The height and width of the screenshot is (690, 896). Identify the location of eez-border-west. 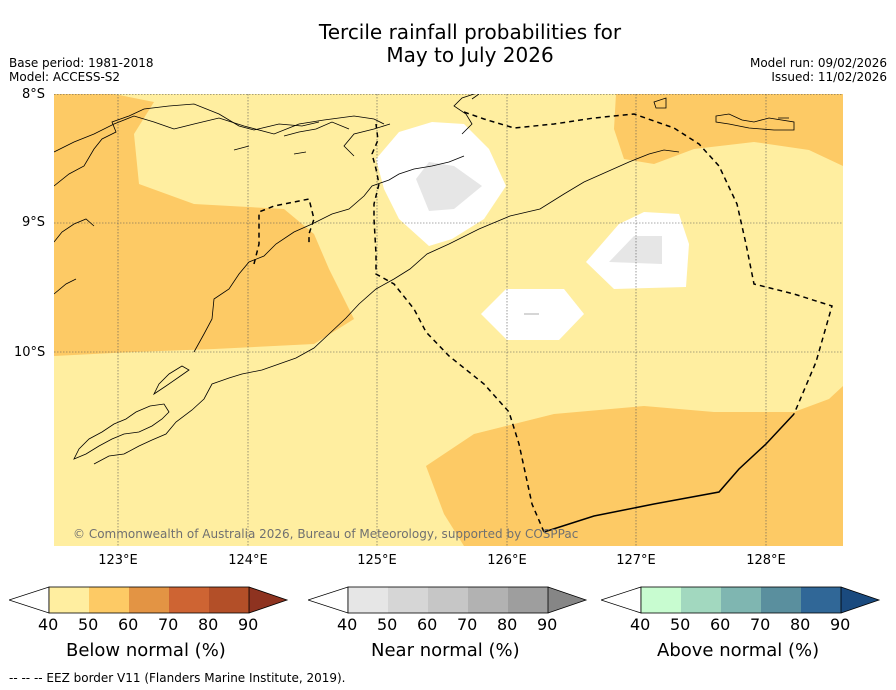
(284, 231).